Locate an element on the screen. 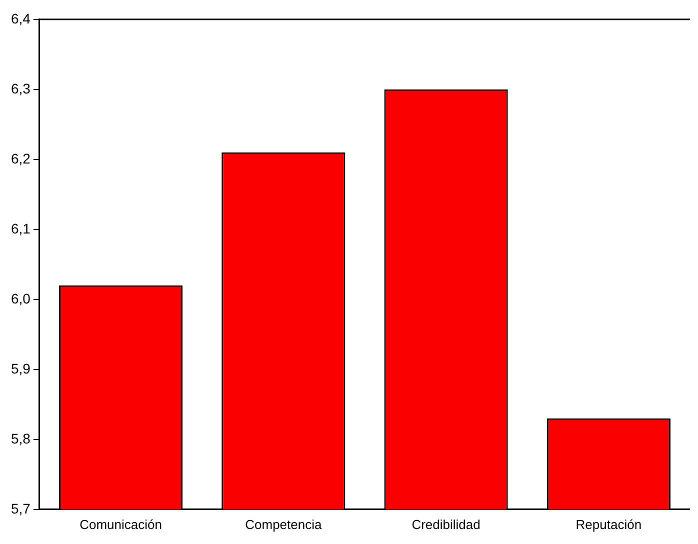 Image resolution: width=698 pixels, height=544 pixels. x-tick-label: Reputación is located at coordinates (609, 524).